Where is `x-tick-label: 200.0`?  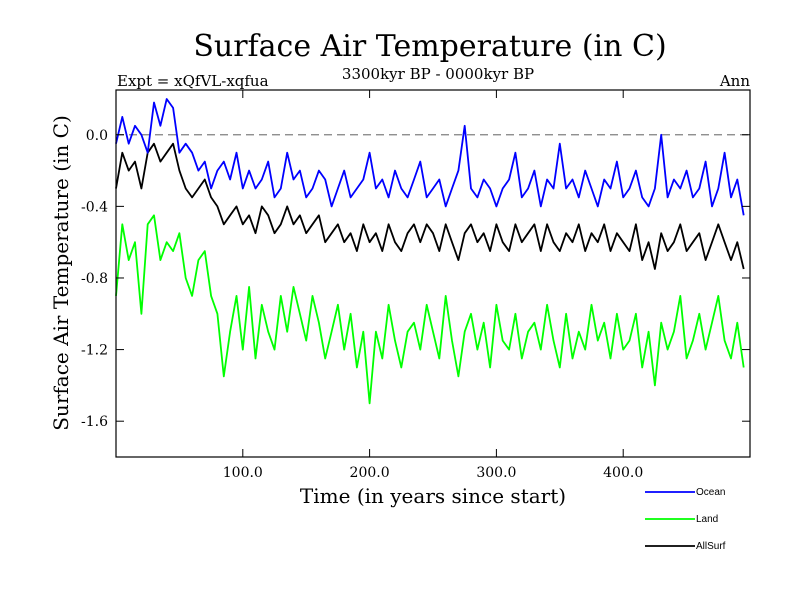
x-tick-label: 200.0 is located at coordinates (370, 473).